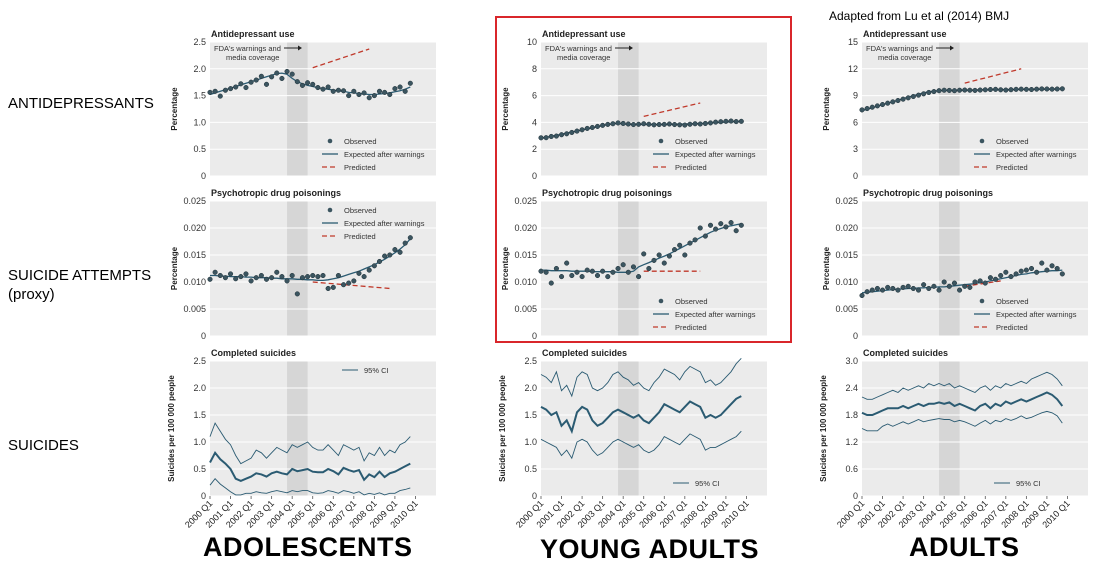 This screenshot has height=585, width=1109. Describe the element at coordinates (276, 193) in the screenshot. I see `panel-title: Psychotropic drug poisonings` at that location.